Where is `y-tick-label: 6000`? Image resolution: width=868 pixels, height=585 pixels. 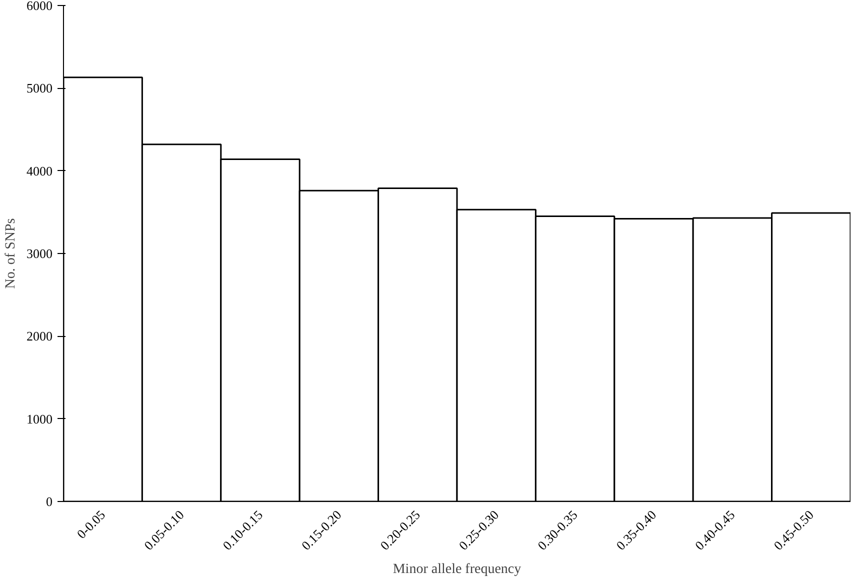
y-tick-label: 6000 is located at coordinates (39, 6).